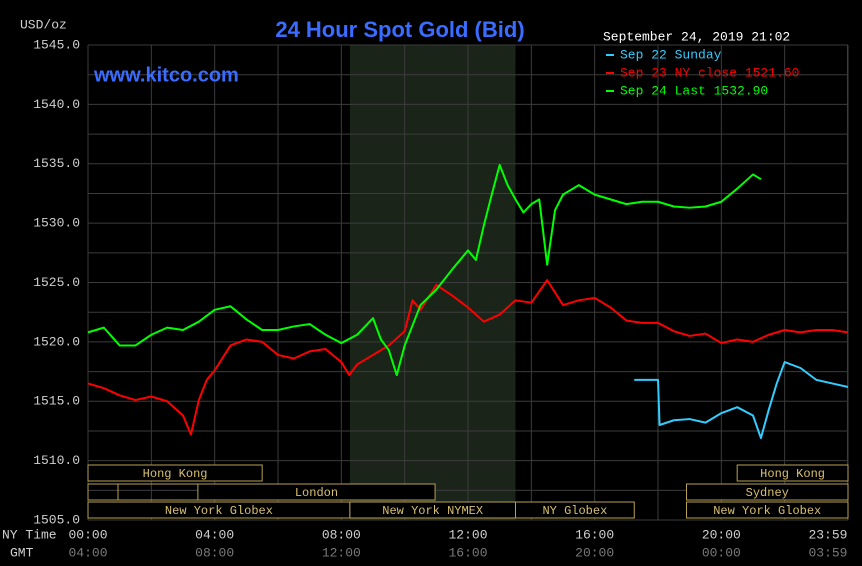 Image resolution: width=862 pixels, height=566 pixels. Describe the element at coordinates (56, 223) in the screenshot. I see `y-tick-label: 1530.0` at that location.